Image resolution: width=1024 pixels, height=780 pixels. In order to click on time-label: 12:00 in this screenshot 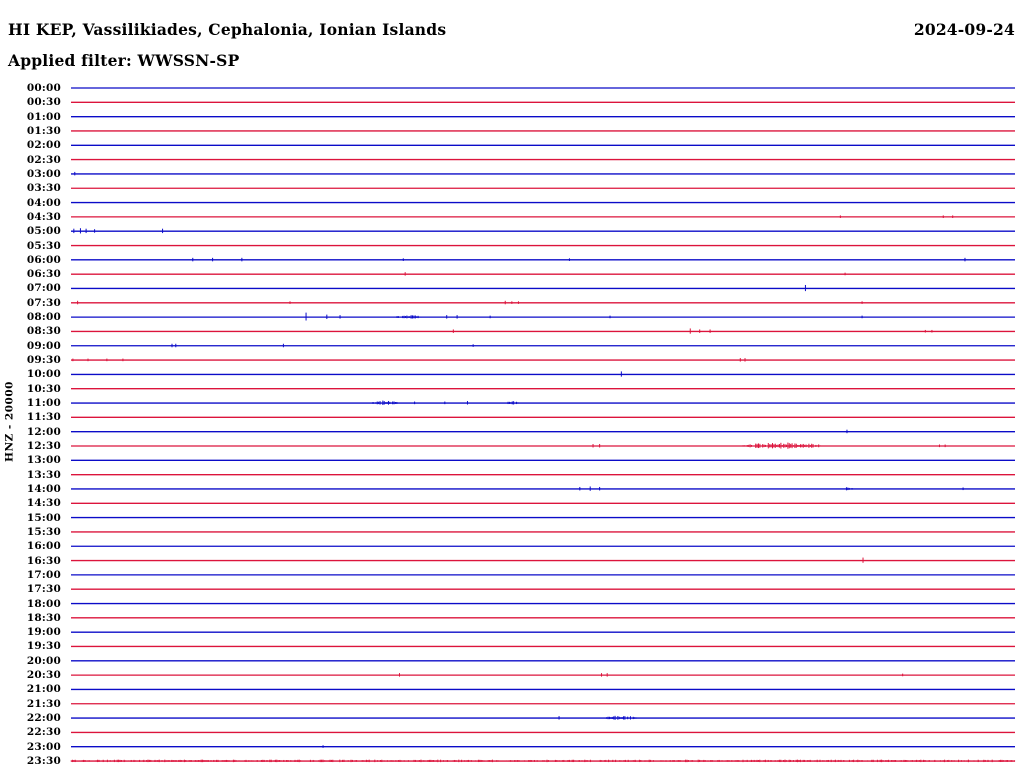, I will do `click(43, 431)`.